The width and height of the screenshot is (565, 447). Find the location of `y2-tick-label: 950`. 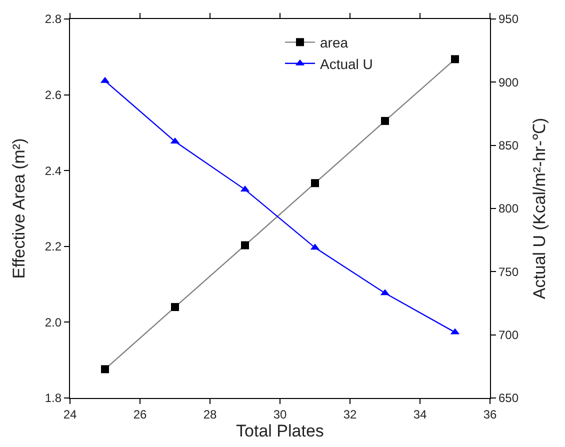

y2-tick-label: 950 is located at coordinates (508, 19).